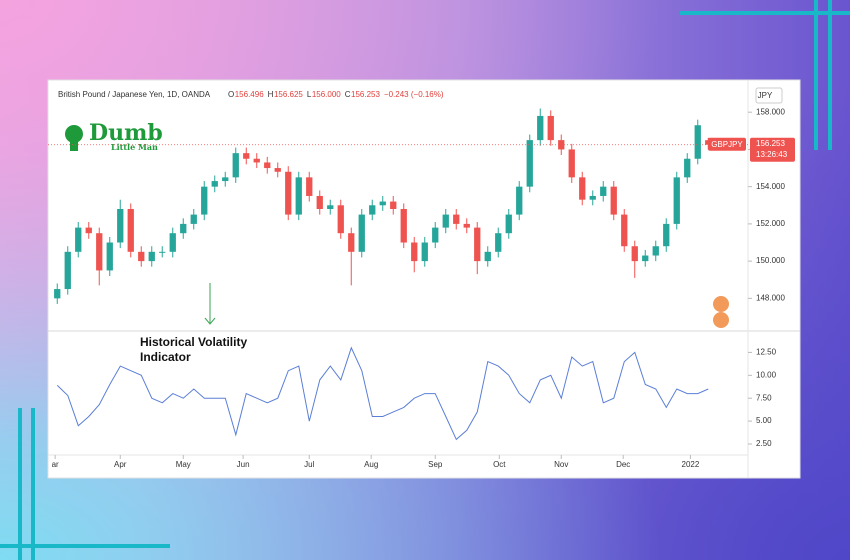 This screenshot has width=850, height=560. Describe the element at coordinates (770, 297) in the screenshot. I see `y-tick-label: 148.000` at that location.